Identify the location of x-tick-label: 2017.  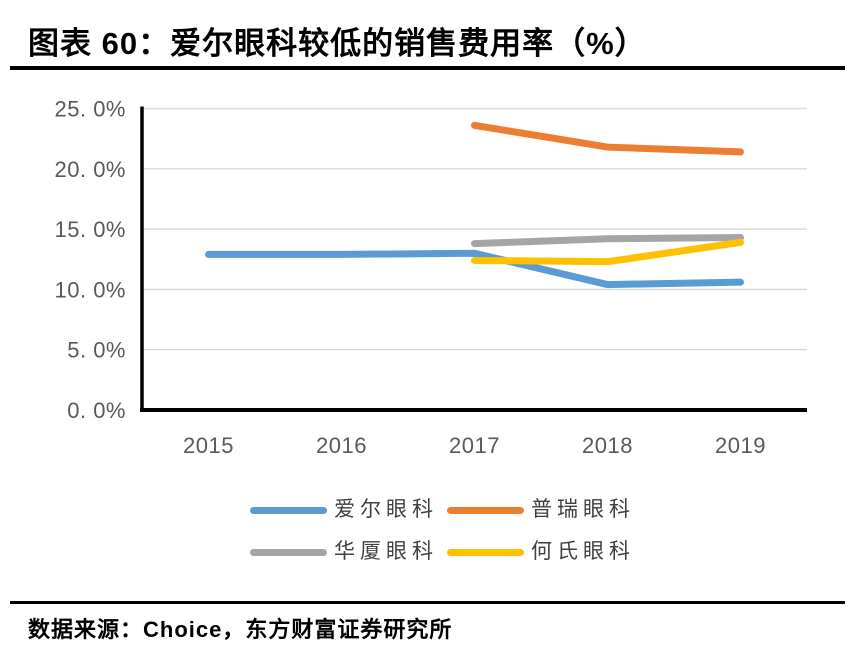
(474, 445).